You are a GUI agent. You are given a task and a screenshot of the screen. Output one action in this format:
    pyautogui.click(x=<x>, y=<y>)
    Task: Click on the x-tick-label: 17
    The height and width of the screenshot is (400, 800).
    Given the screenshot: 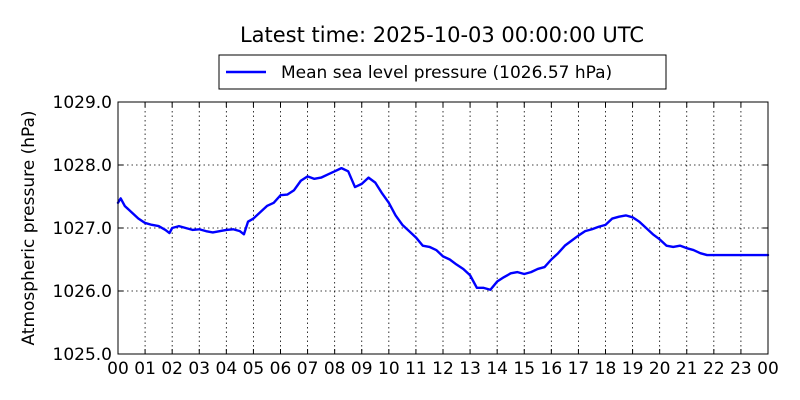 What is the action you would take?
    pyautogui.click(x=579, y=369)
    